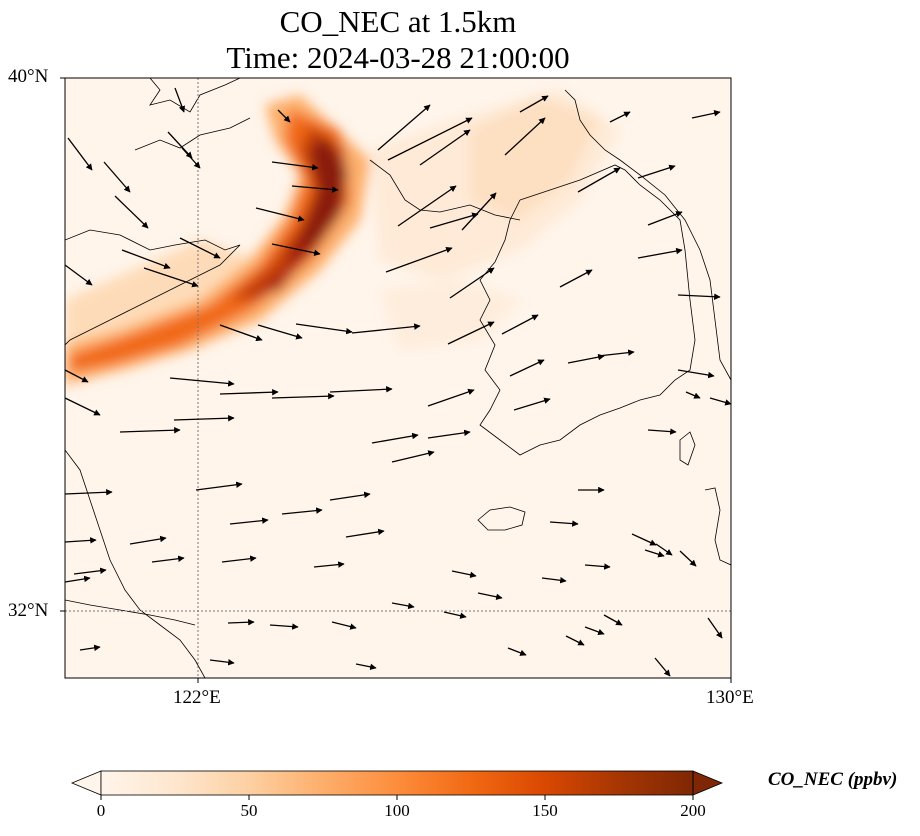 This screenshot has height=836, width=920. I want to click on map-time-subtitle: Time: 2024-03-28 21:00:00, so click(398, 57).